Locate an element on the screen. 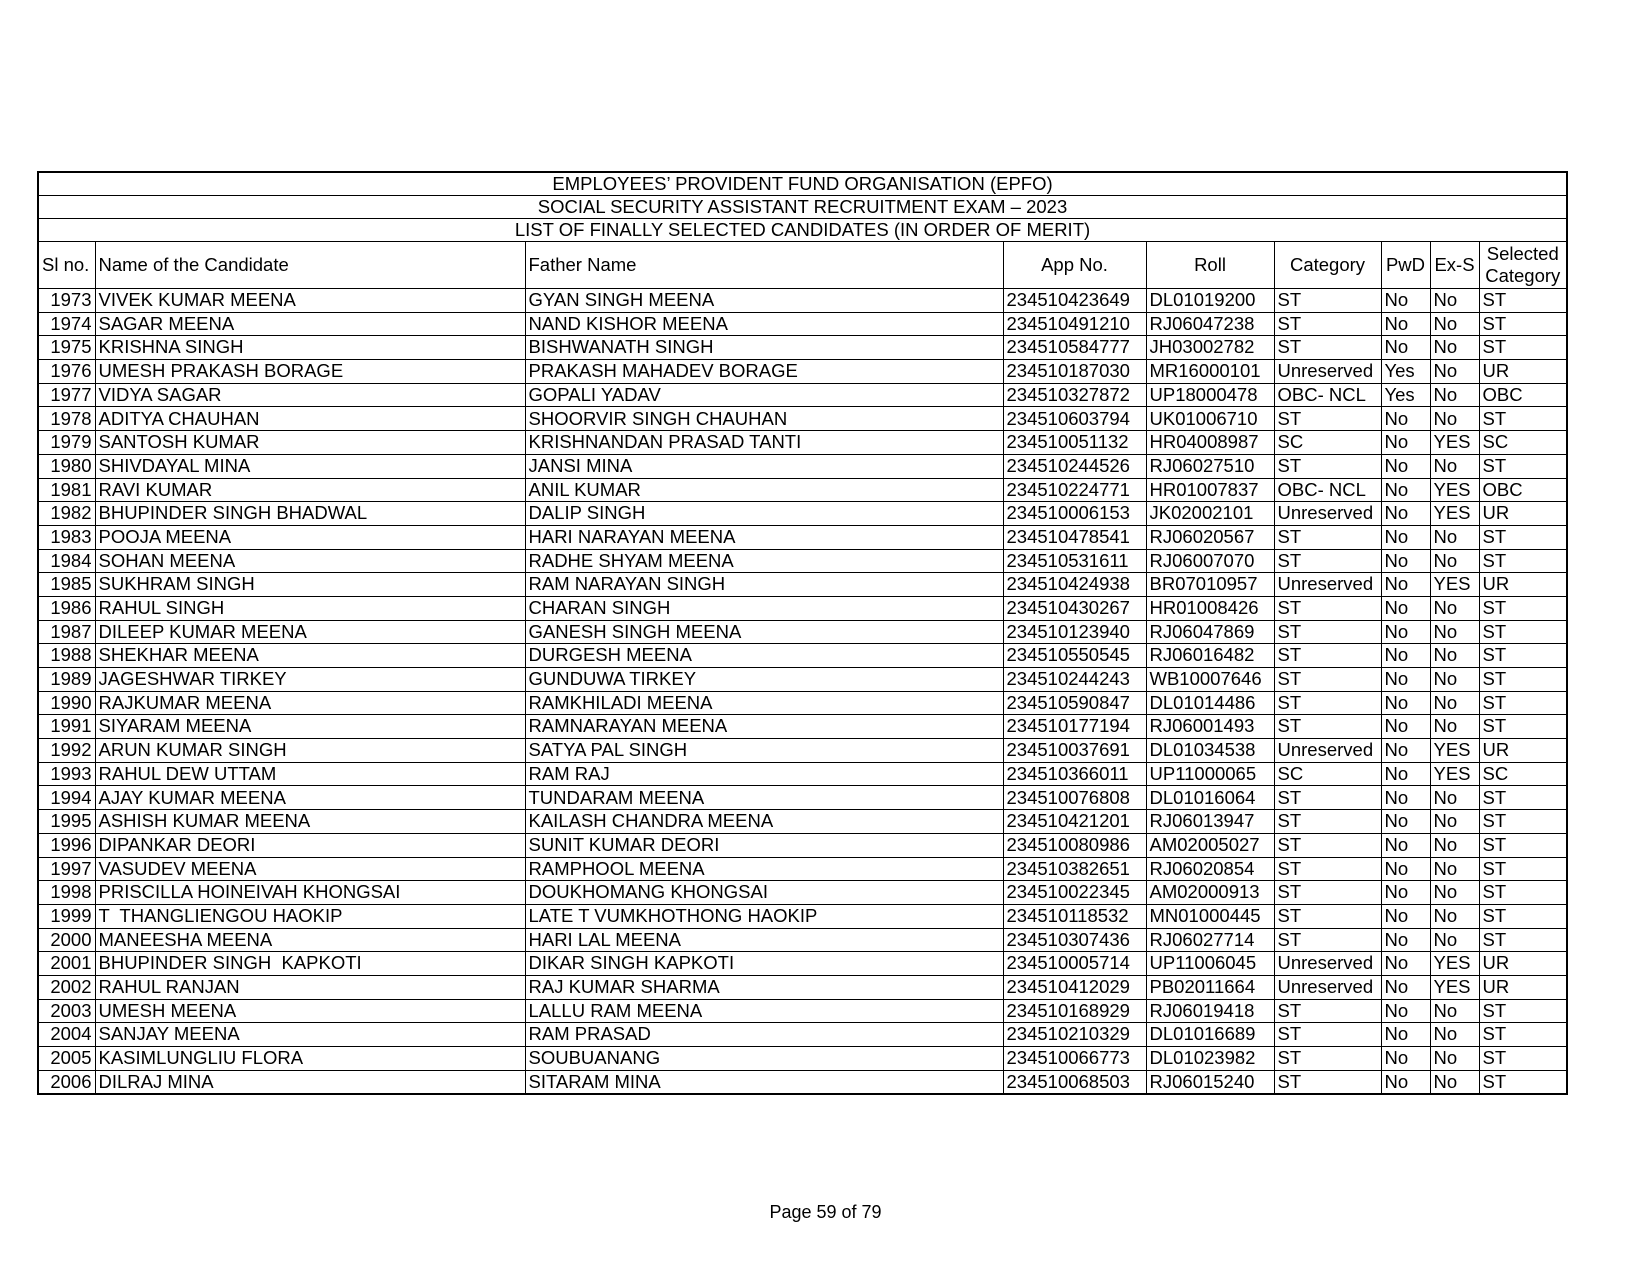  cell-app-no: 234510603794 is located at coordinates (1074, 419).